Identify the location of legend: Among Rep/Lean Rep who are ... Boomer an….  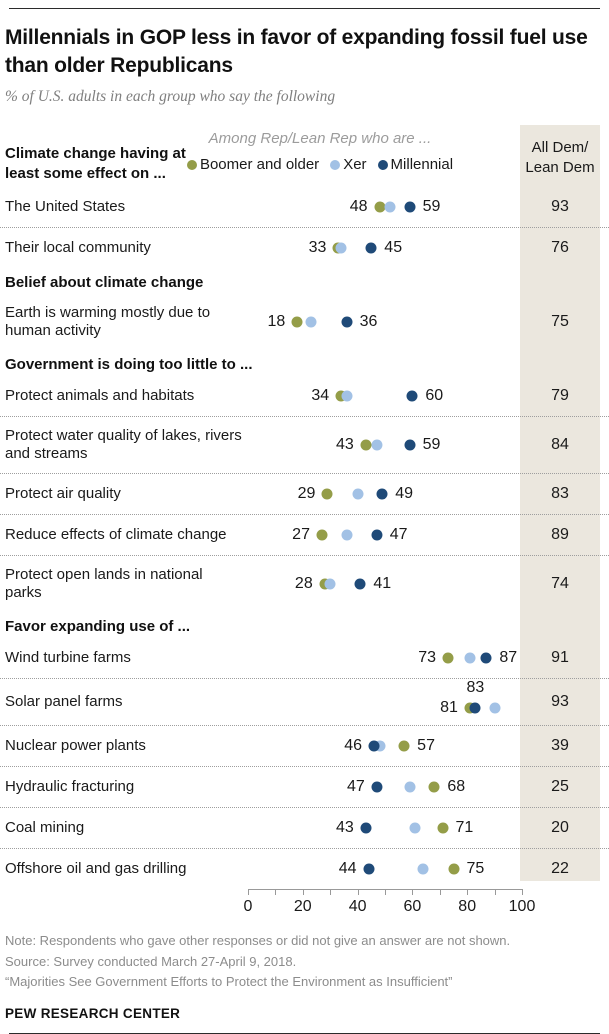
(320, 152).